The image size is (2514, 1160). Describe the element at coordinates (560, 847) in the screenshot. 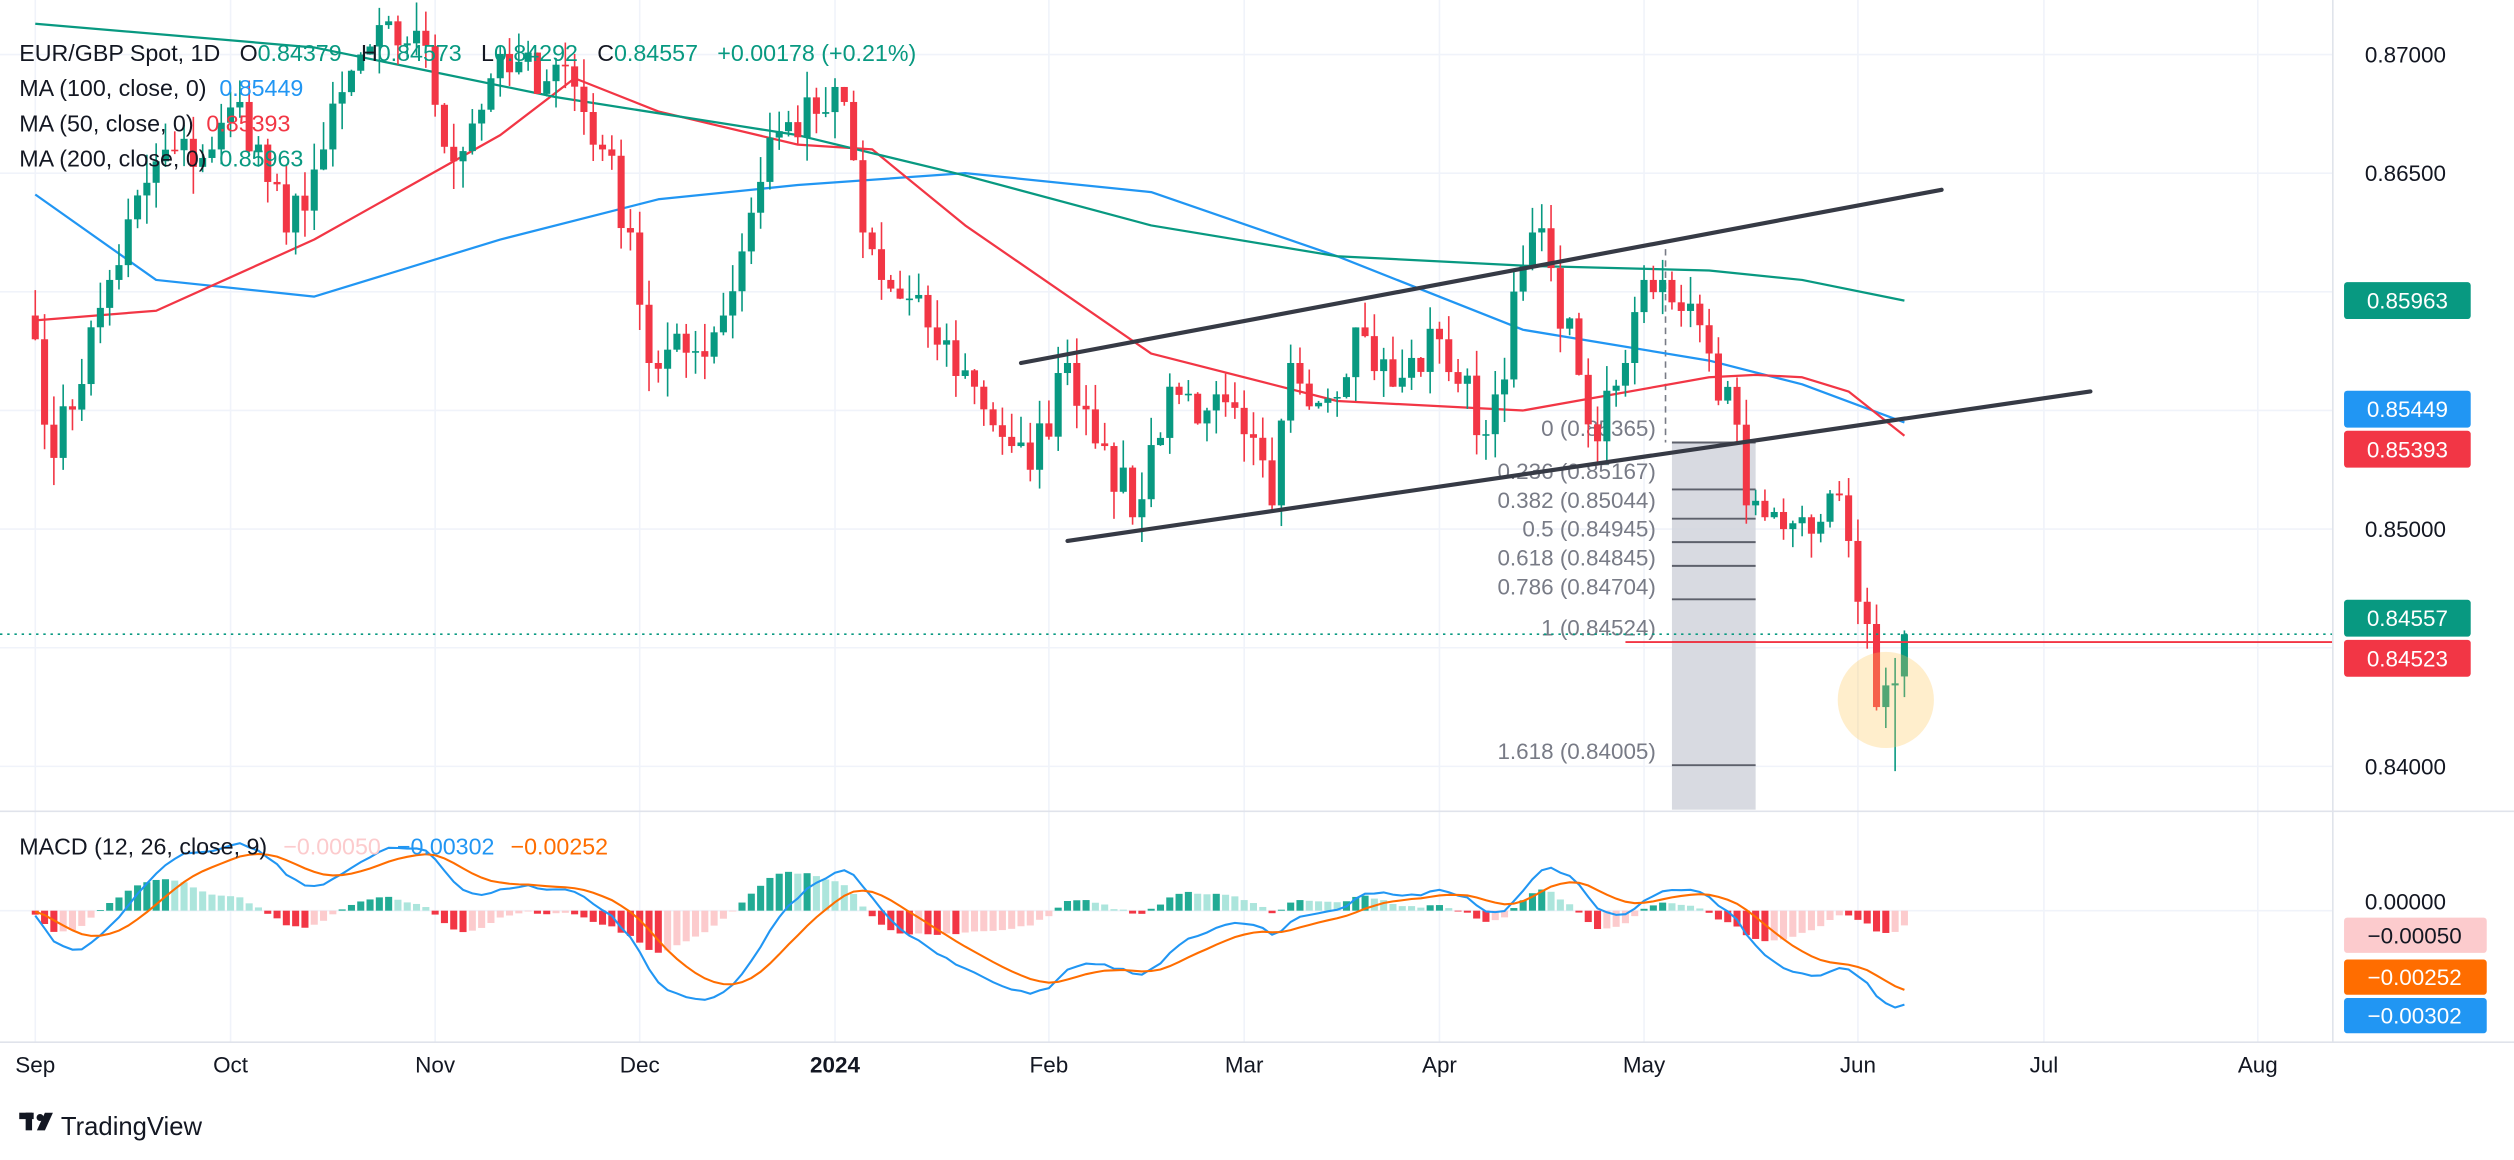

I see `macd-signal-value: −0.00252` at that location.